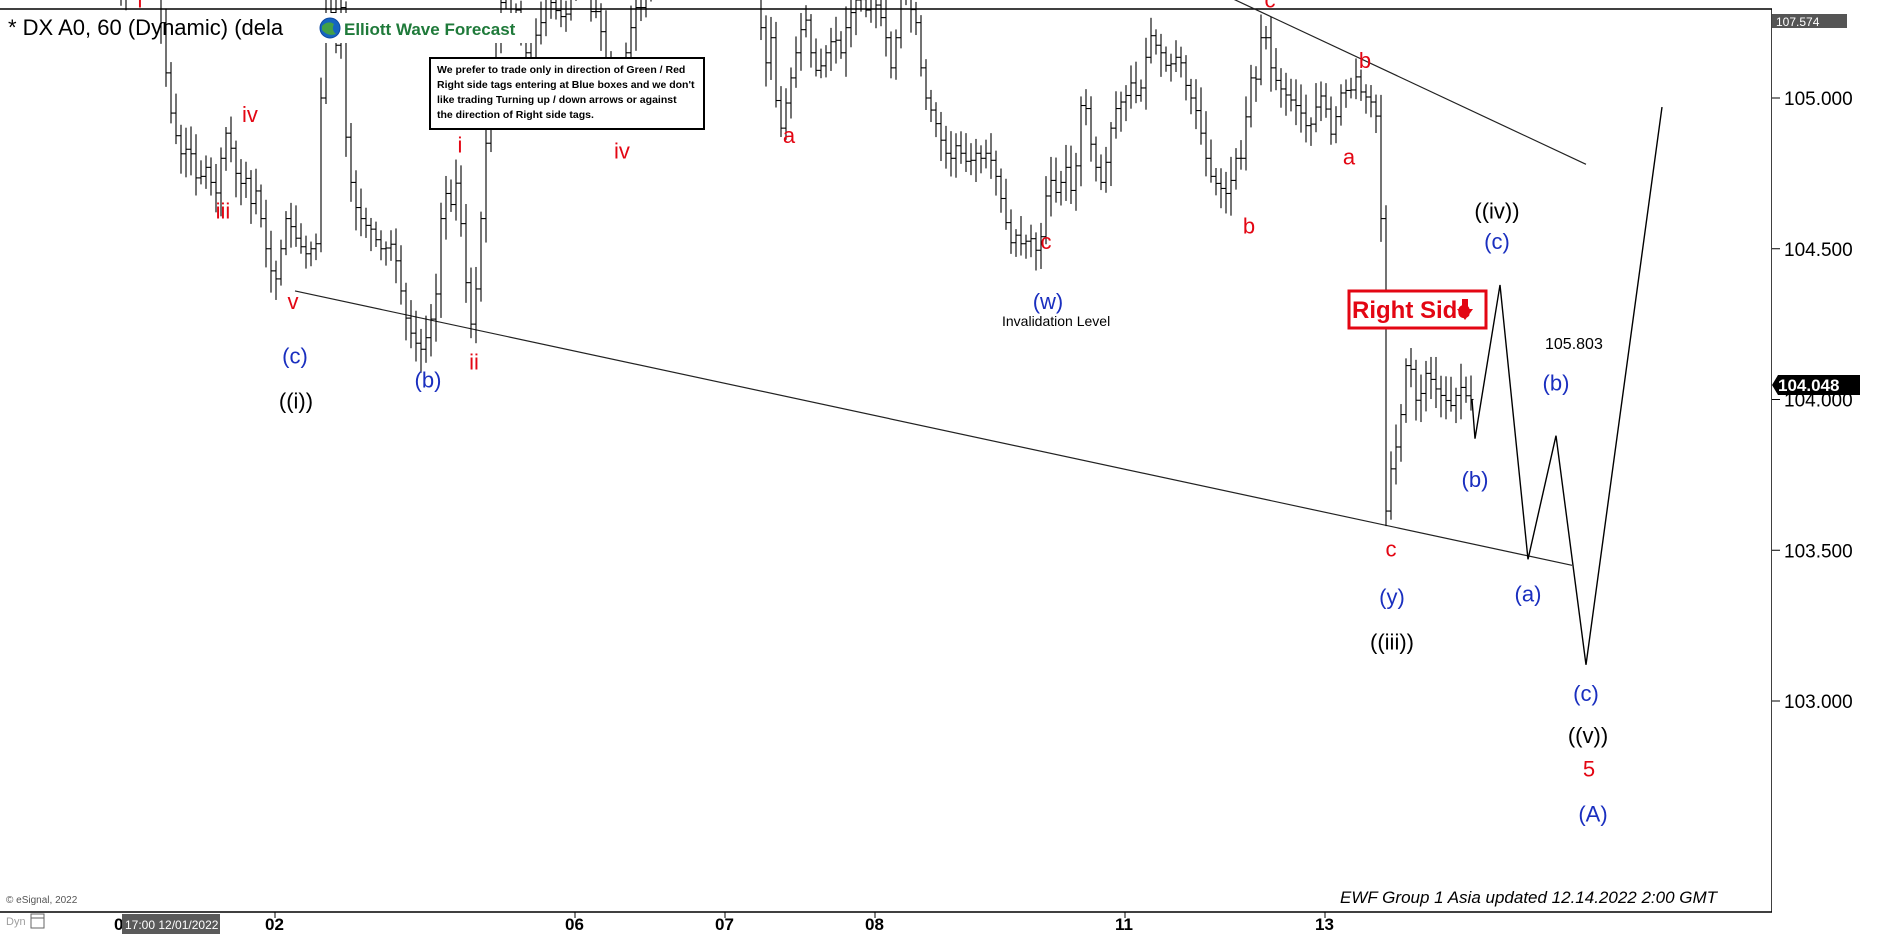 The width and height of the screenshot is (1881, 946). I want to click on cursor-date-box, so click(171, 924).